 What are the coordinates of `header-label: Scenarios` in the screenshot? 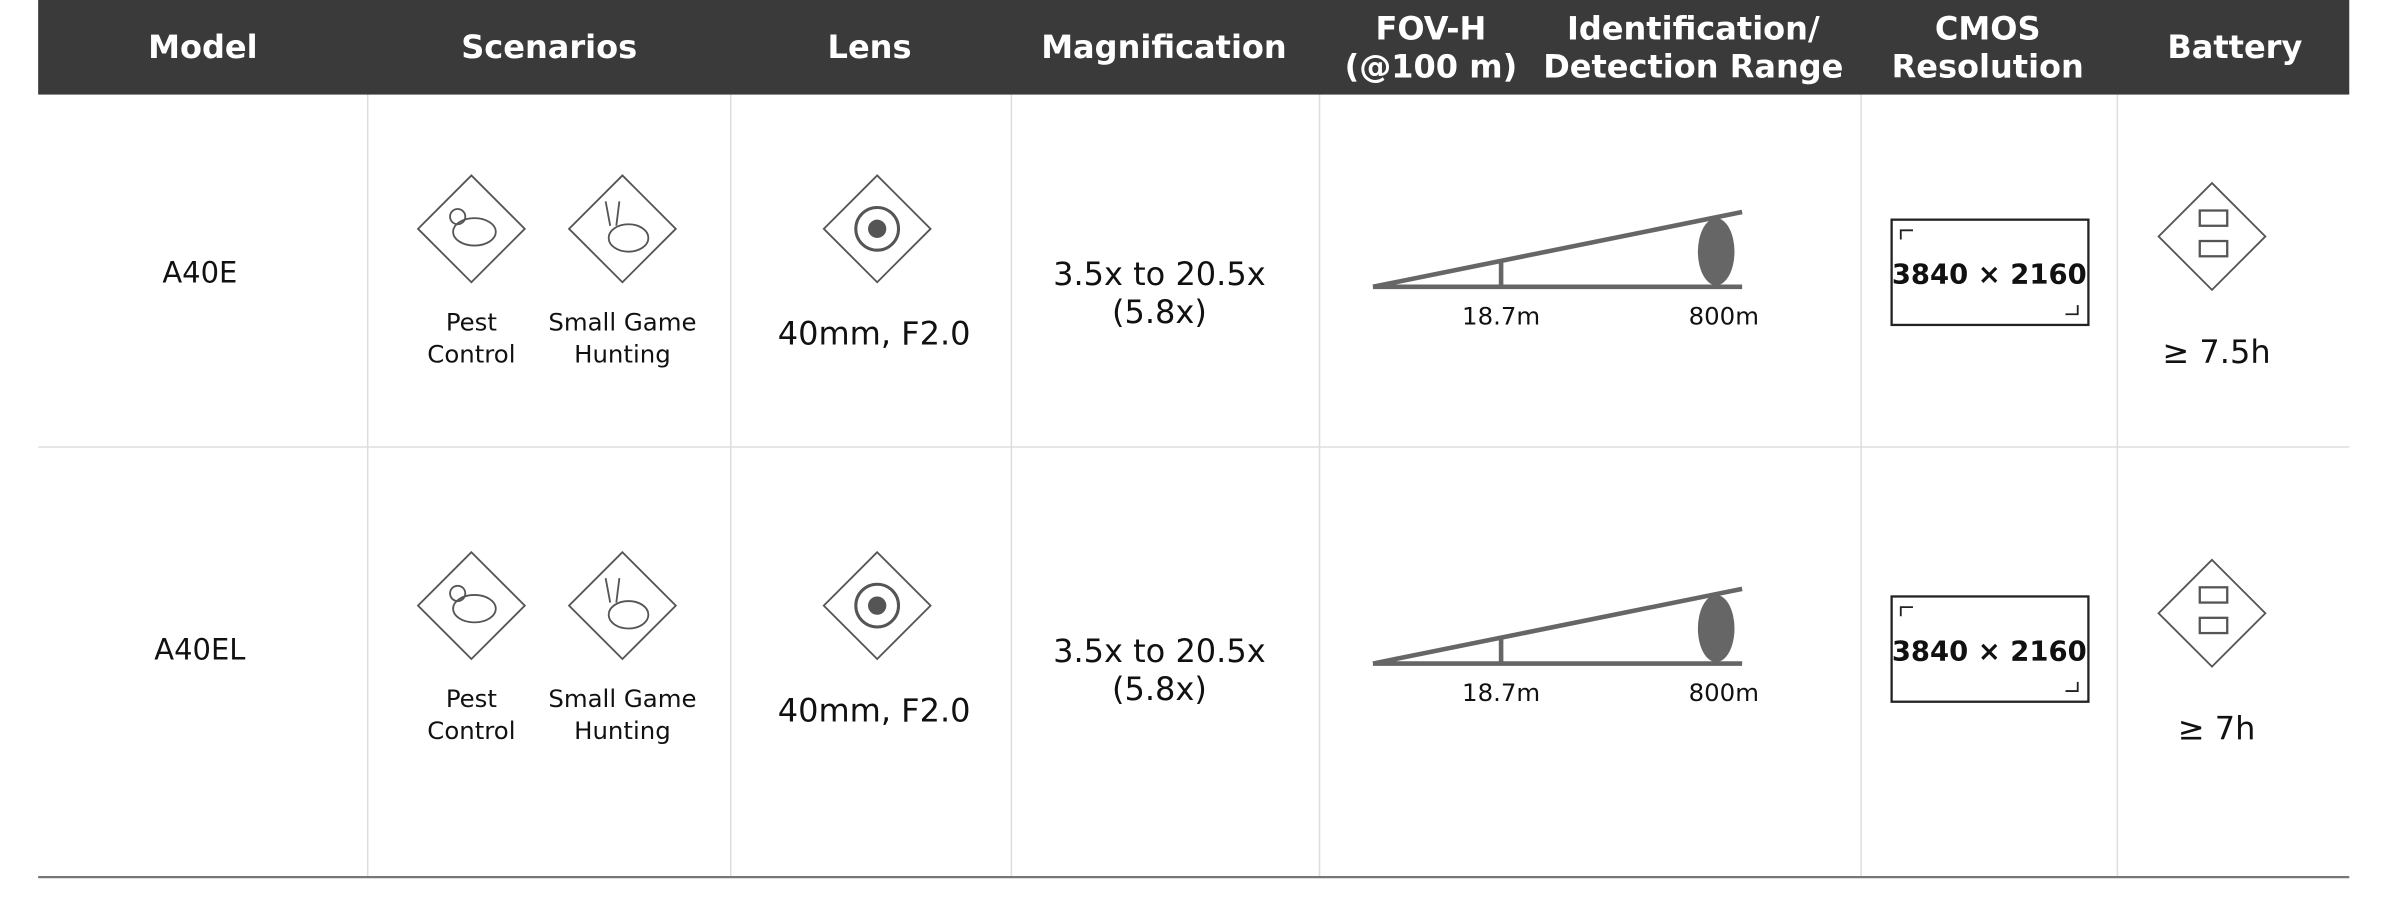 It's located at (549, 47).